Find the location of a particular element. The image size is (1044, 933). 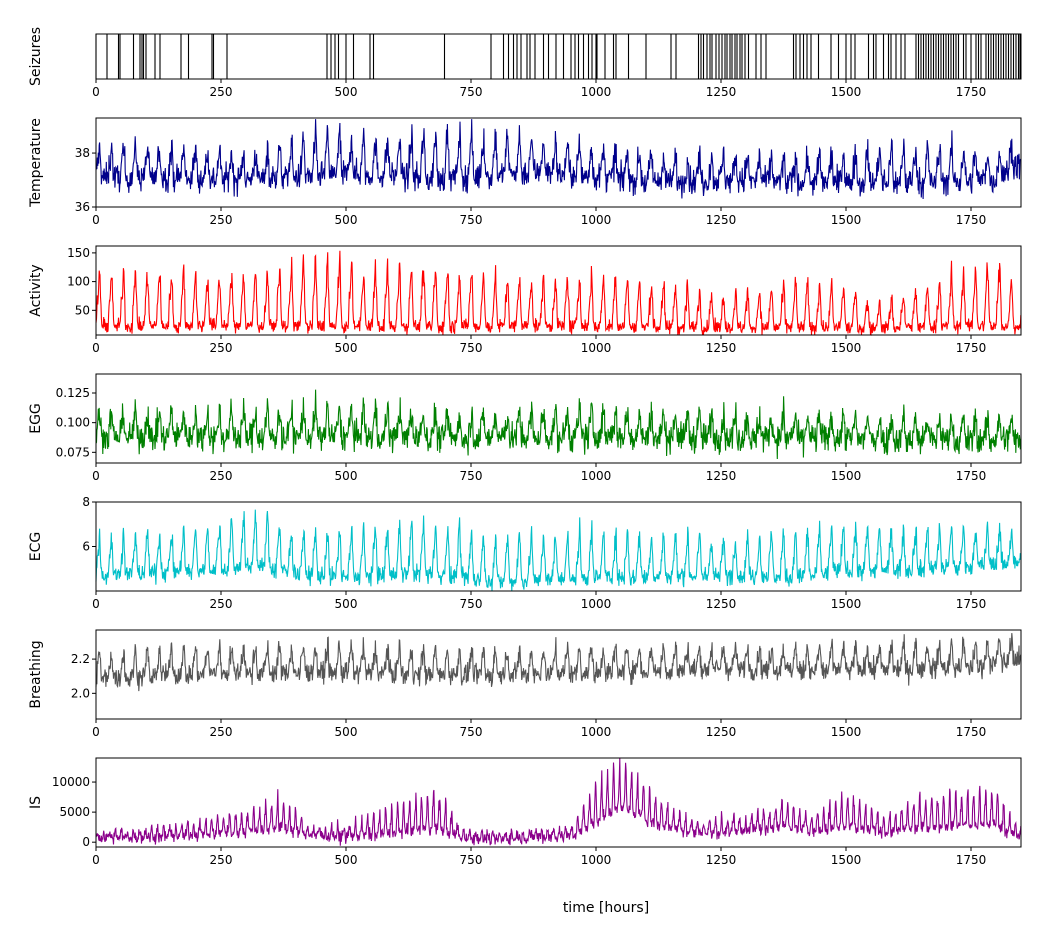

panel-seizures: 0 250 500 750 1000 1250 1500 1750 Seizures is located at coordinates (525, 63).